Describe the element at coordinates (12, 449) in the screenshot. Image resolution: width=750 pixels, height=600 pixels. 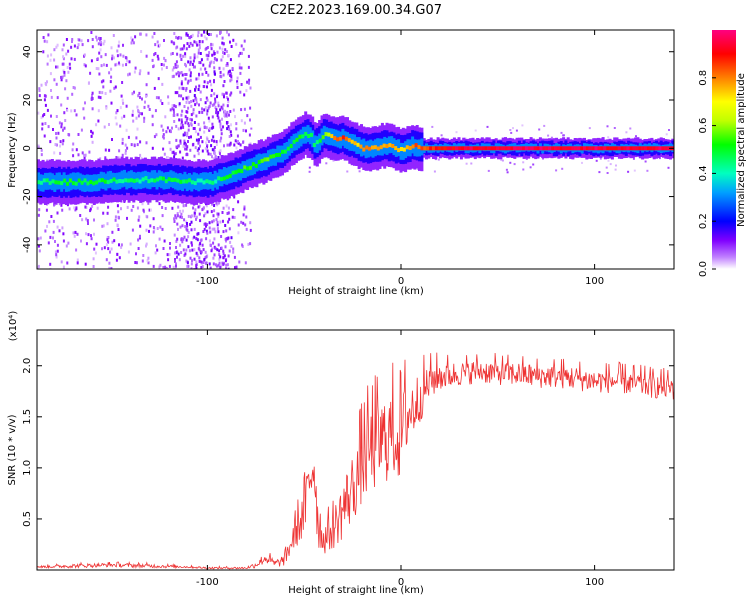
I see `snr-y-label: SNR (10 * v/v)` at that location.